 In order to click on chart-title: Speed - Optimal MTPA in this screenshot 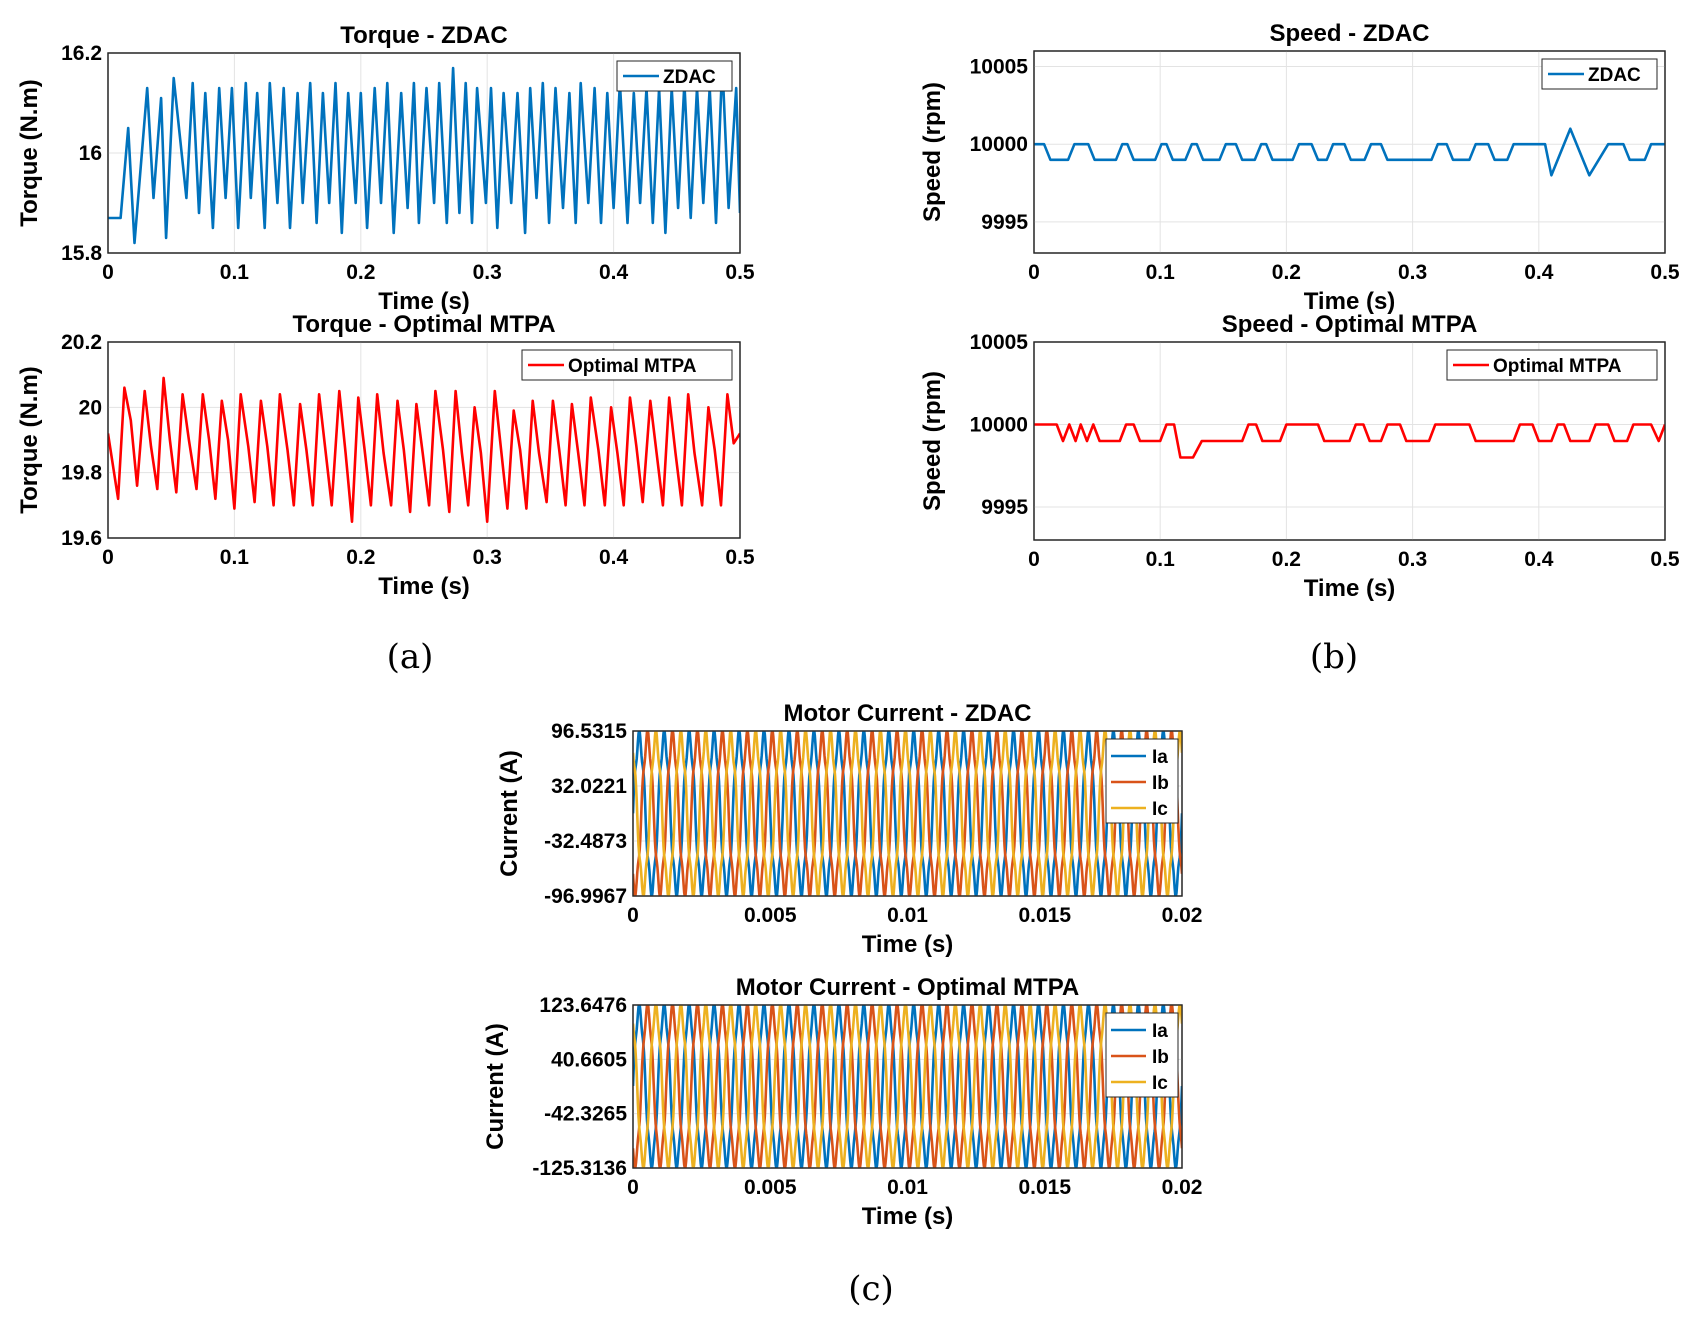, I will do `click(1350, 324)`.